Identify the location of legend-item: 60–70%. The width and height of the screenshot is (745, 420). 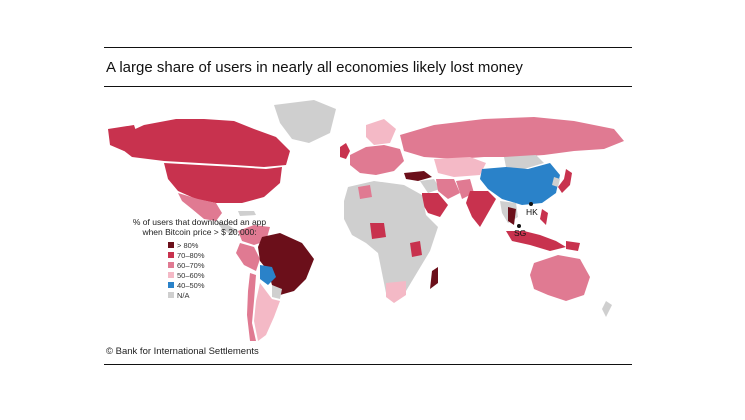
(217, 265).